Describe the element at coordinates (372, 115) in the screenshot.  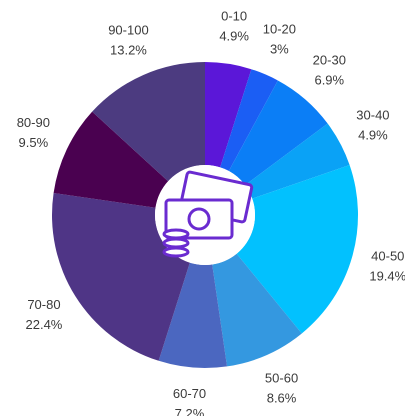
I see `category-label: 30-40` at that location.